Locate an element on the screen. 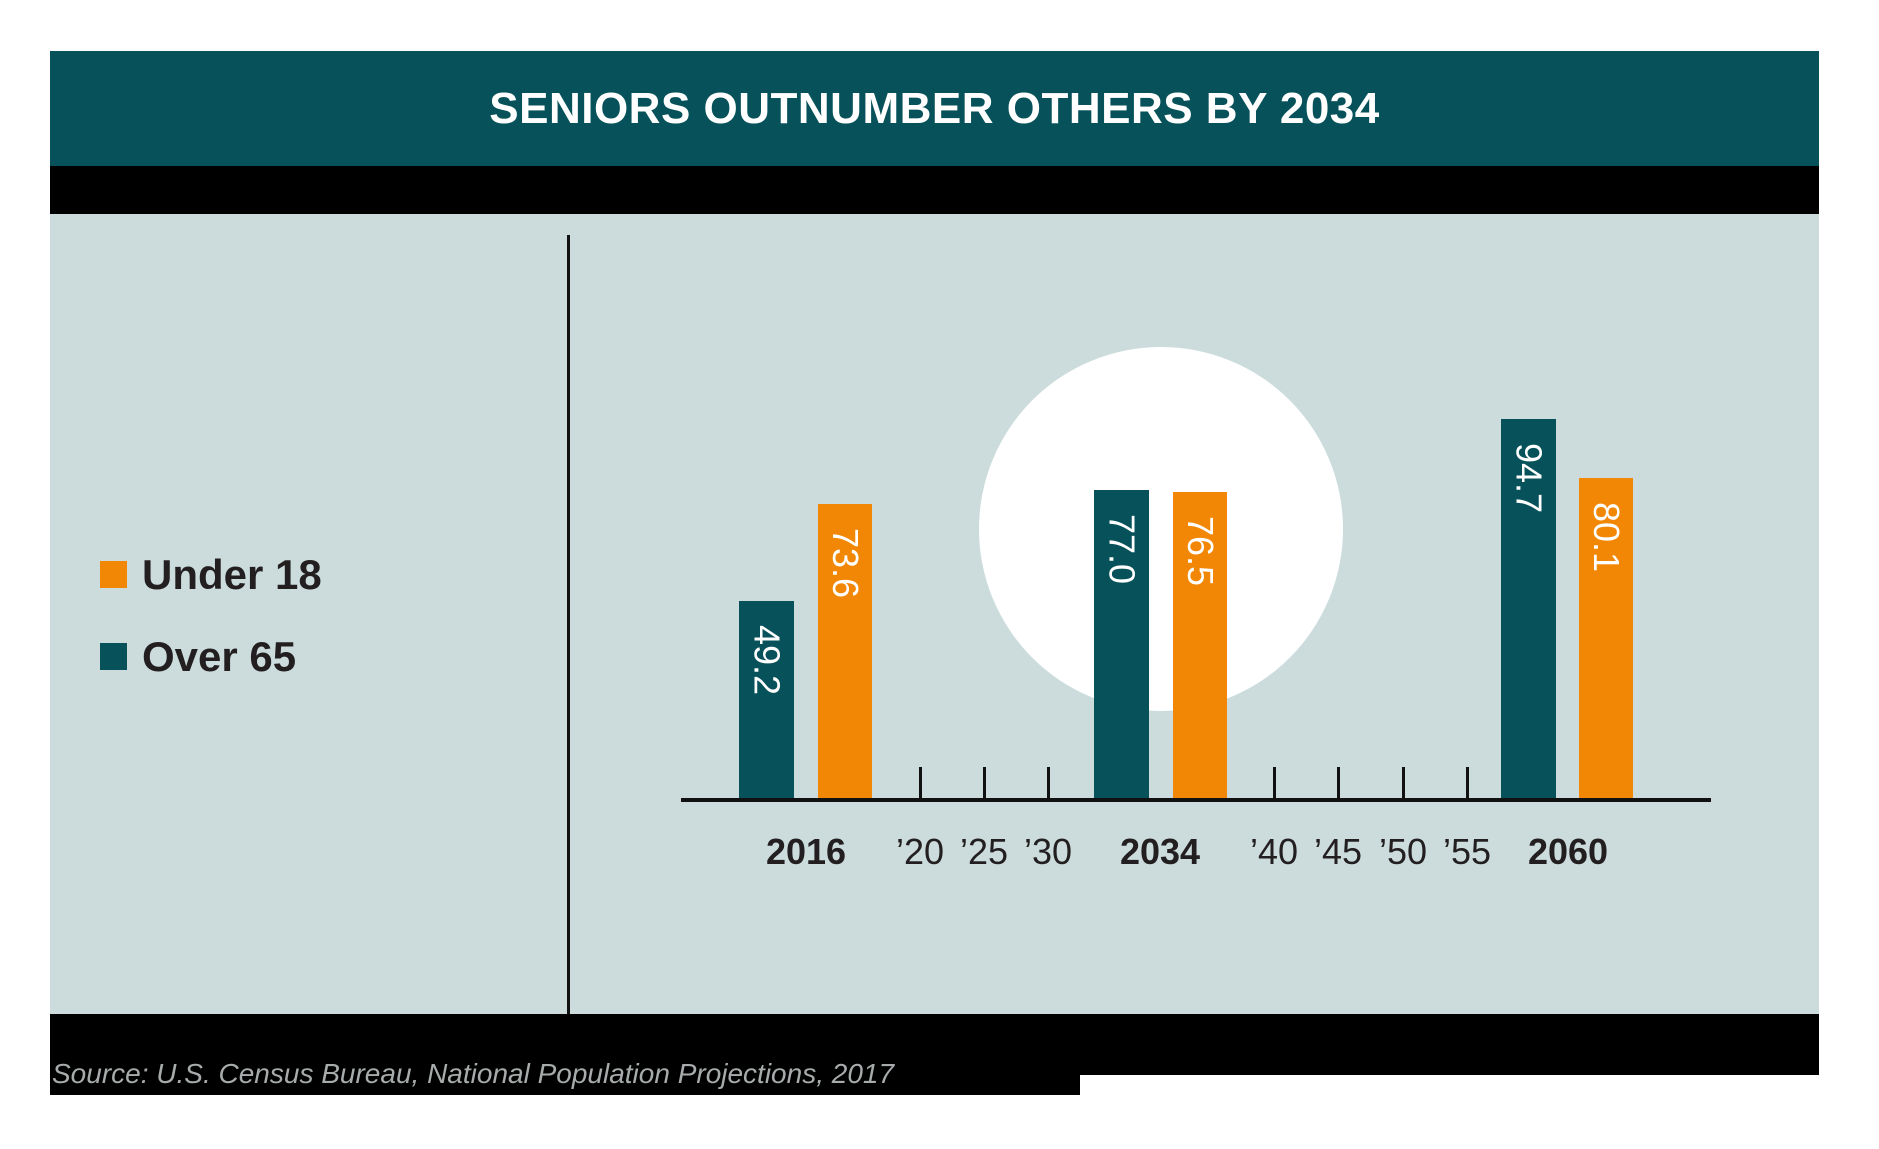 The height and width of the screenshot is (1149, 1879). x-tick-label: ’25 is located at coordinates (984, 851).